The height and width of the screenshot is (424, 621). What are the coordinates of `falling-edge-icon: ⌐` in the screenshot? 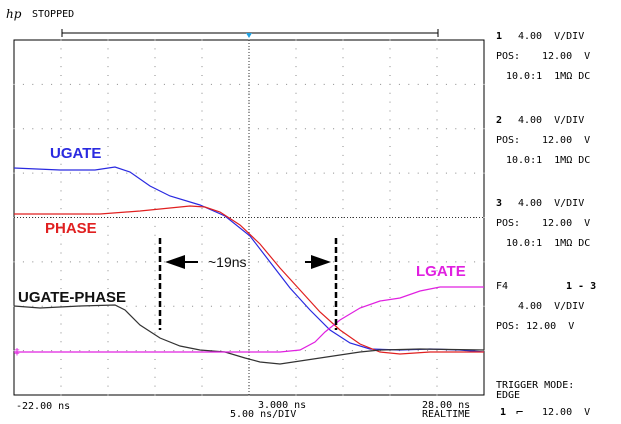 It's located at (520, 412).